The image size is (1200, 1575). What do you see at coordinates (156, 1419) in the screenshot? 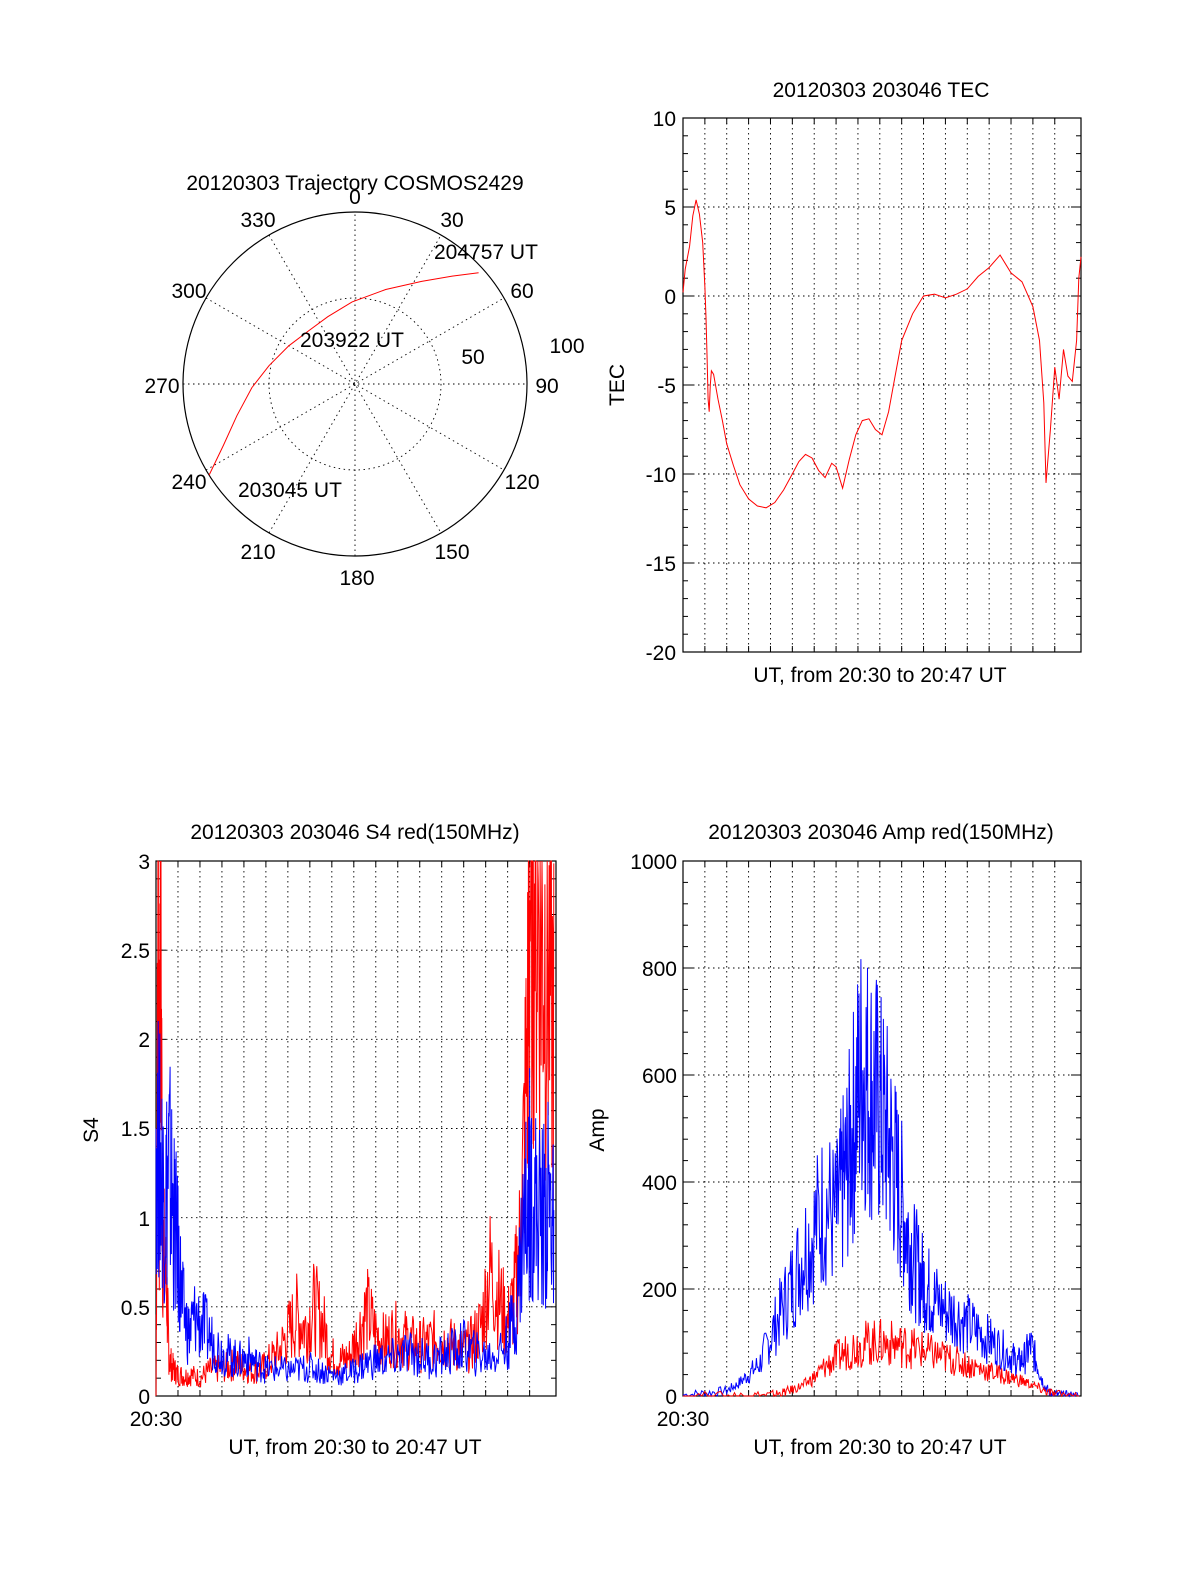
I see `s4-x-start-label: 20:30` at bounding box center [156, 1419].